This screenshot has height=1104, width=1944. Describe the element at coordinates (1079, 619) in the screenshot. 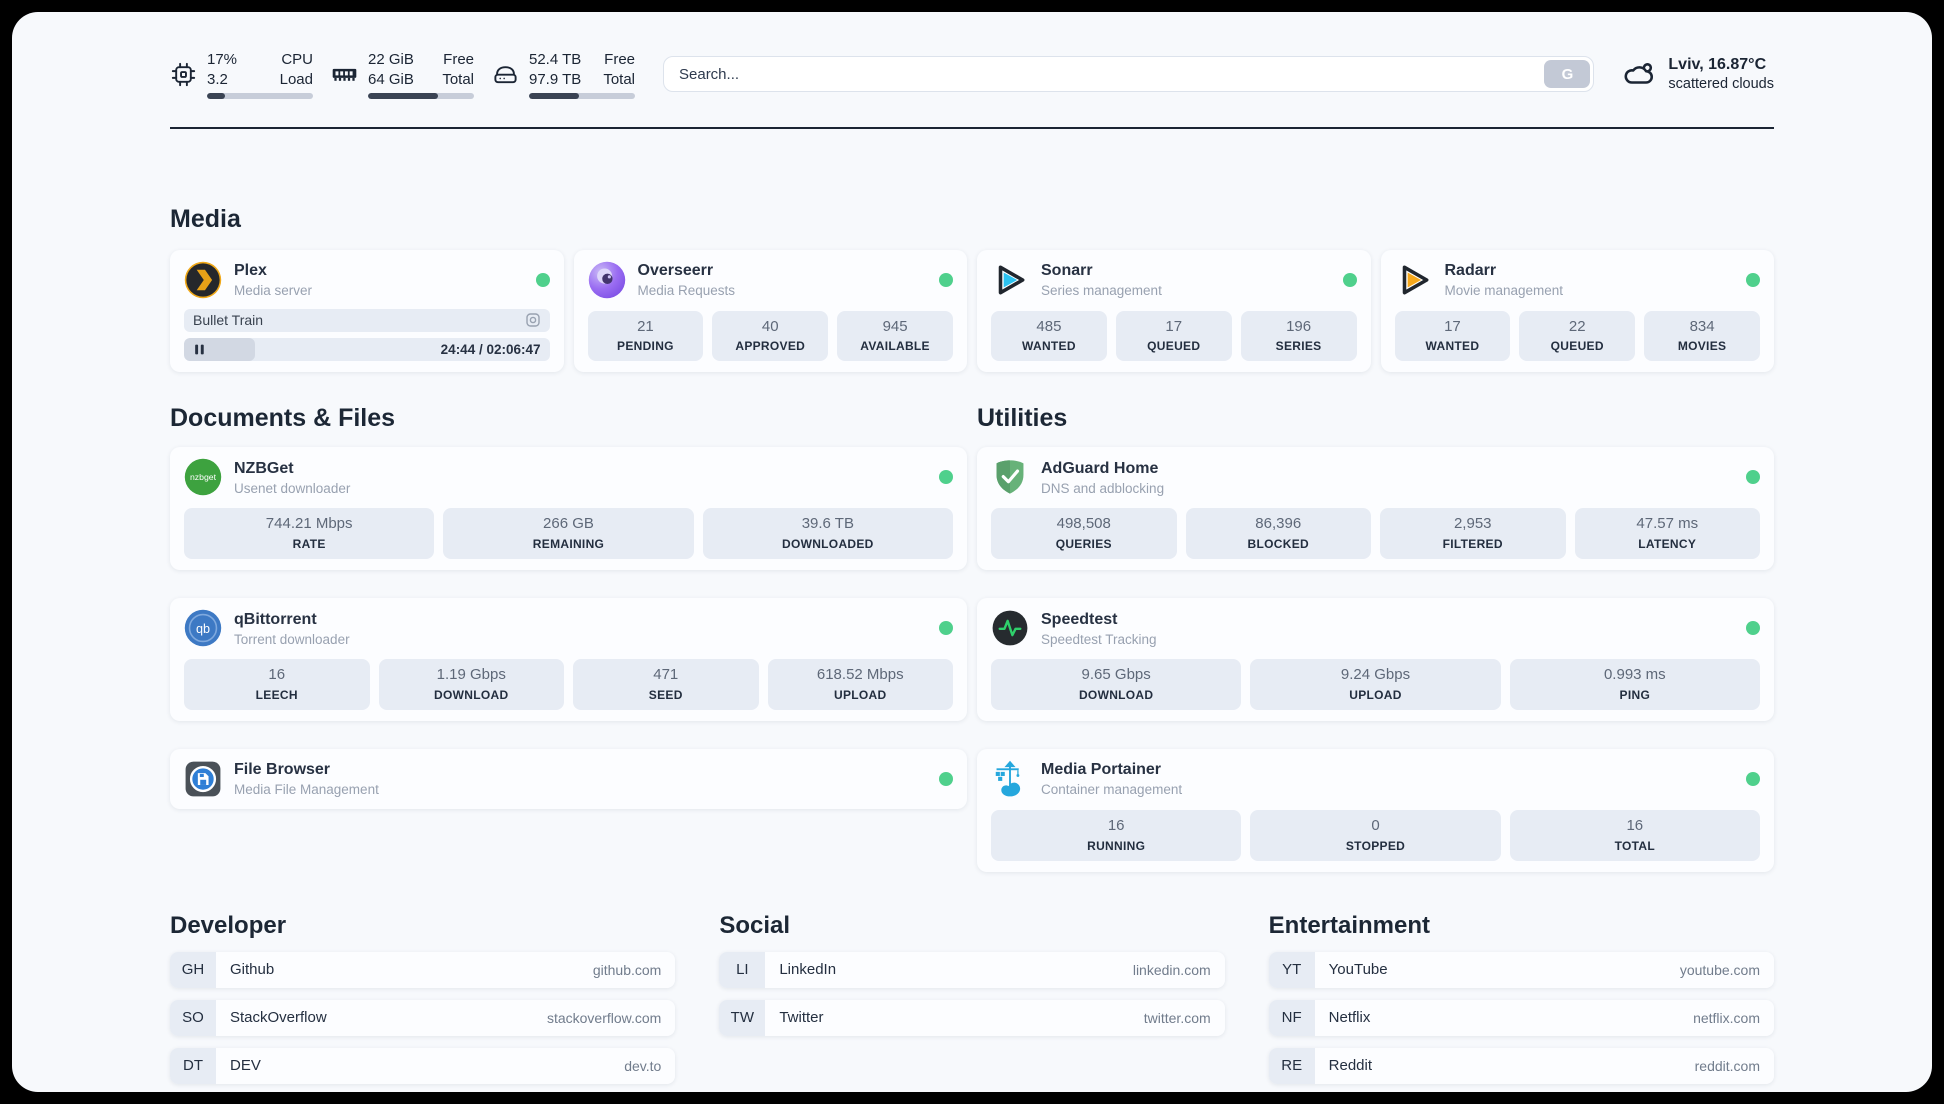

I see `app-title: Speedtest` at that location.